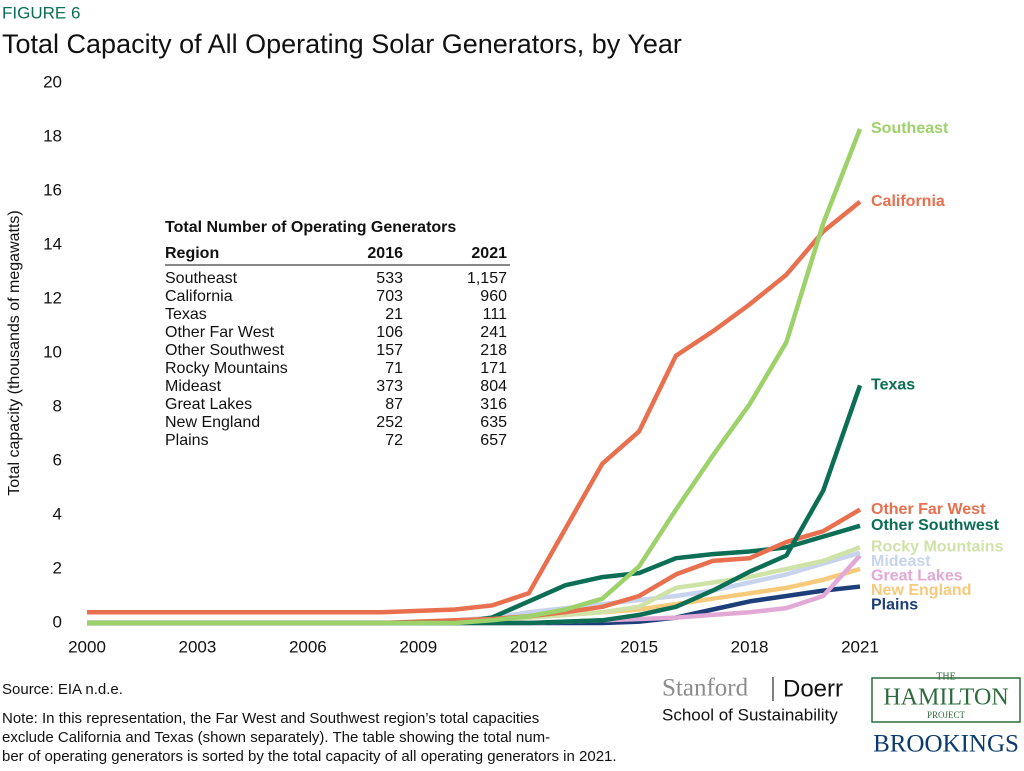  Describe the element at coordinates (493, 350) in the screenshot. I see `table-cell: 218` at that location.